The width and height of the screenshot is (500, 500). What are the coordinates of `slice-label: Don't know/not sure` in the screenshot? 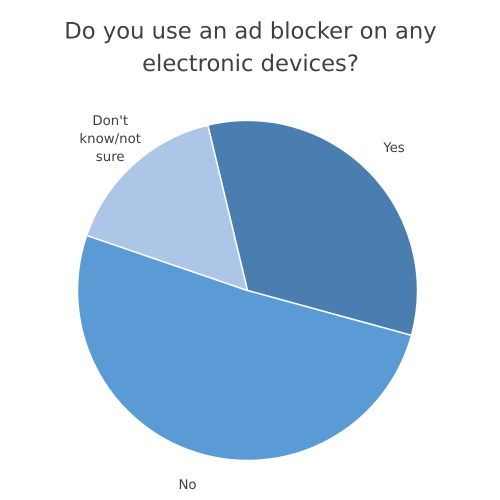 It's located at (110, 140).